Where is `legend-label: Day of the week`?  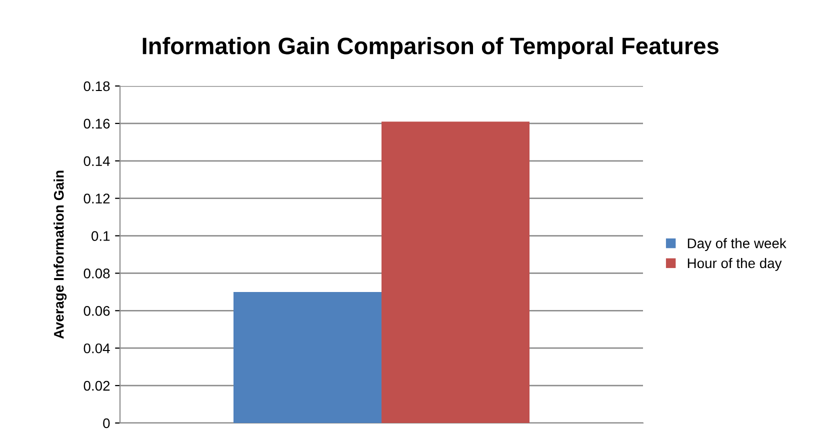
legend-label: Day of the week is located at coordinates (737, 245).